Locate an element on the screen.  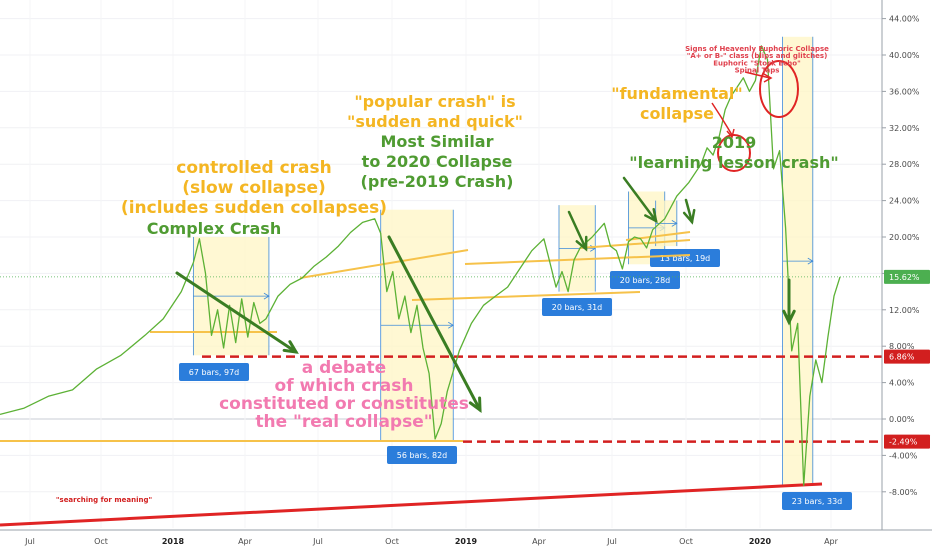
annotation-text: "sudden and quick" is located at coordinates (435, 121).